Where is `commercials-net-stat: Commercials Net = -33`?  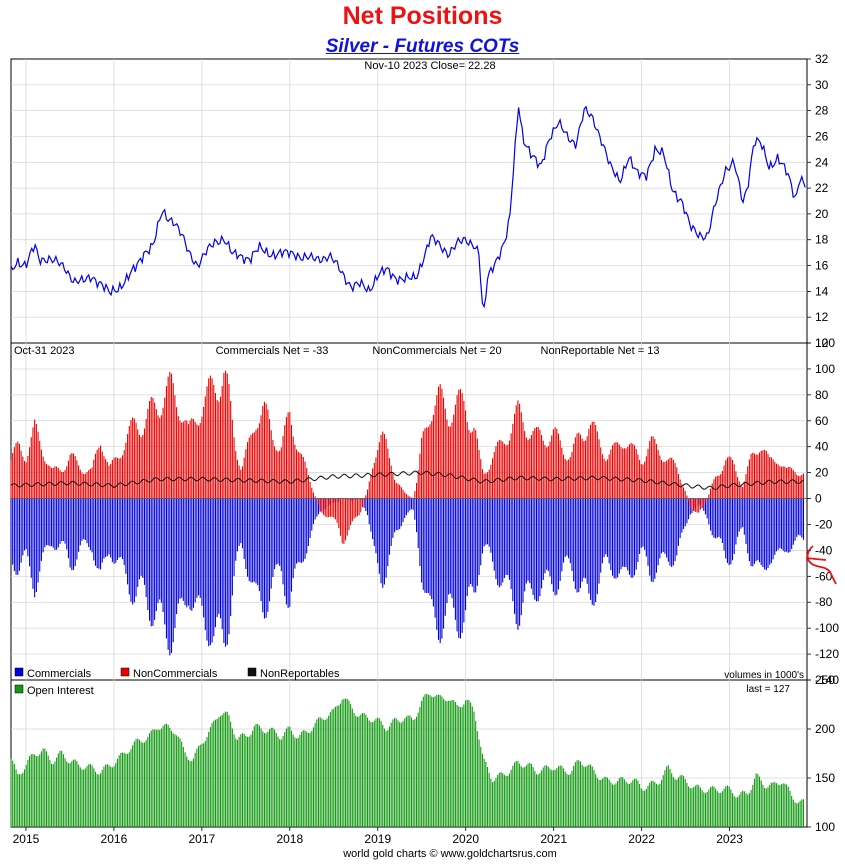 commercials-net-stat: Commercials Net = -33 is located at coordinates (272, 351).